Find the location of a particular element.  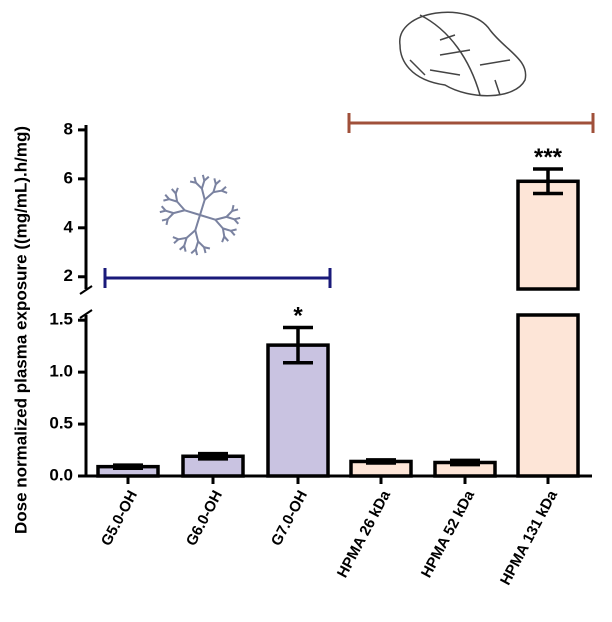

significance-label: *** is located at coordinates (548, 157).